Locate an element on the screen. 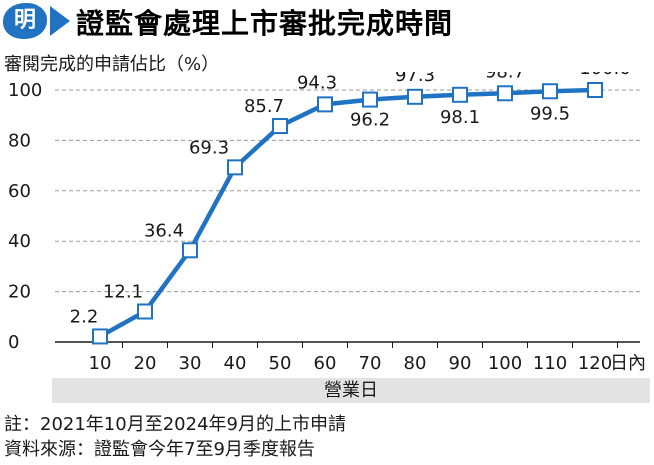 The image size is (654, 465). footnote: 註：2021年10月至2024年9月的上市申請 is located at coordinates (175, 423).